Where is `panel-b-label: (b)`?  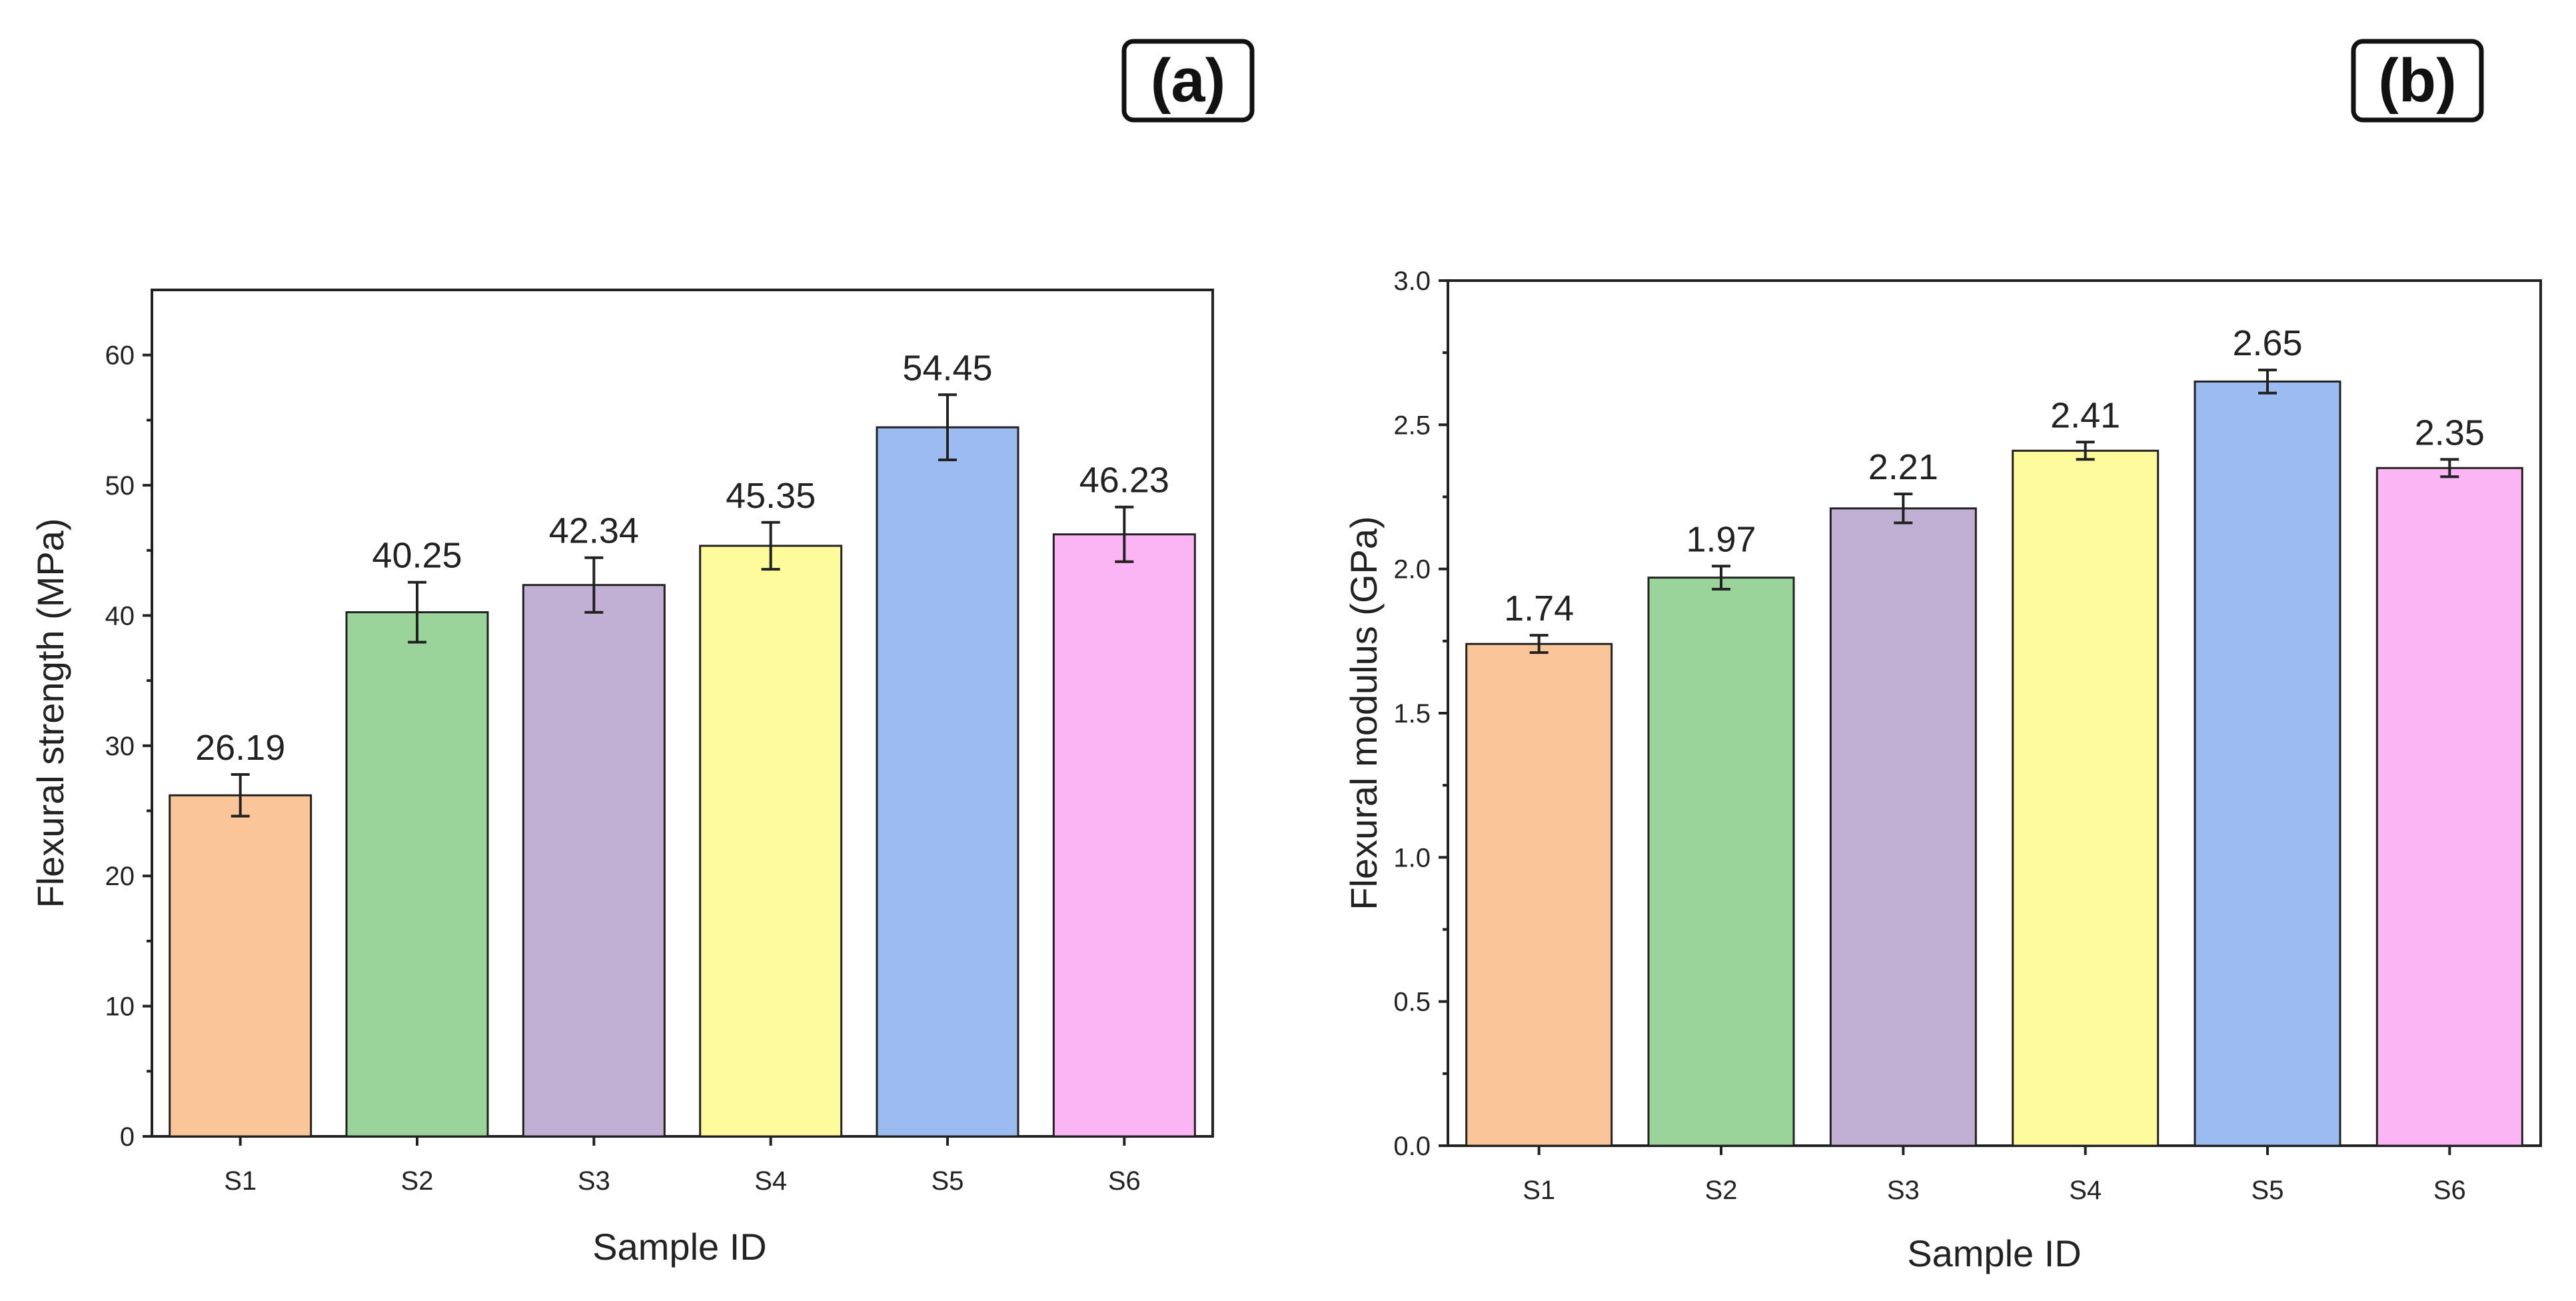
panel-b-label: (b) is located at coordinates (2417, 81).